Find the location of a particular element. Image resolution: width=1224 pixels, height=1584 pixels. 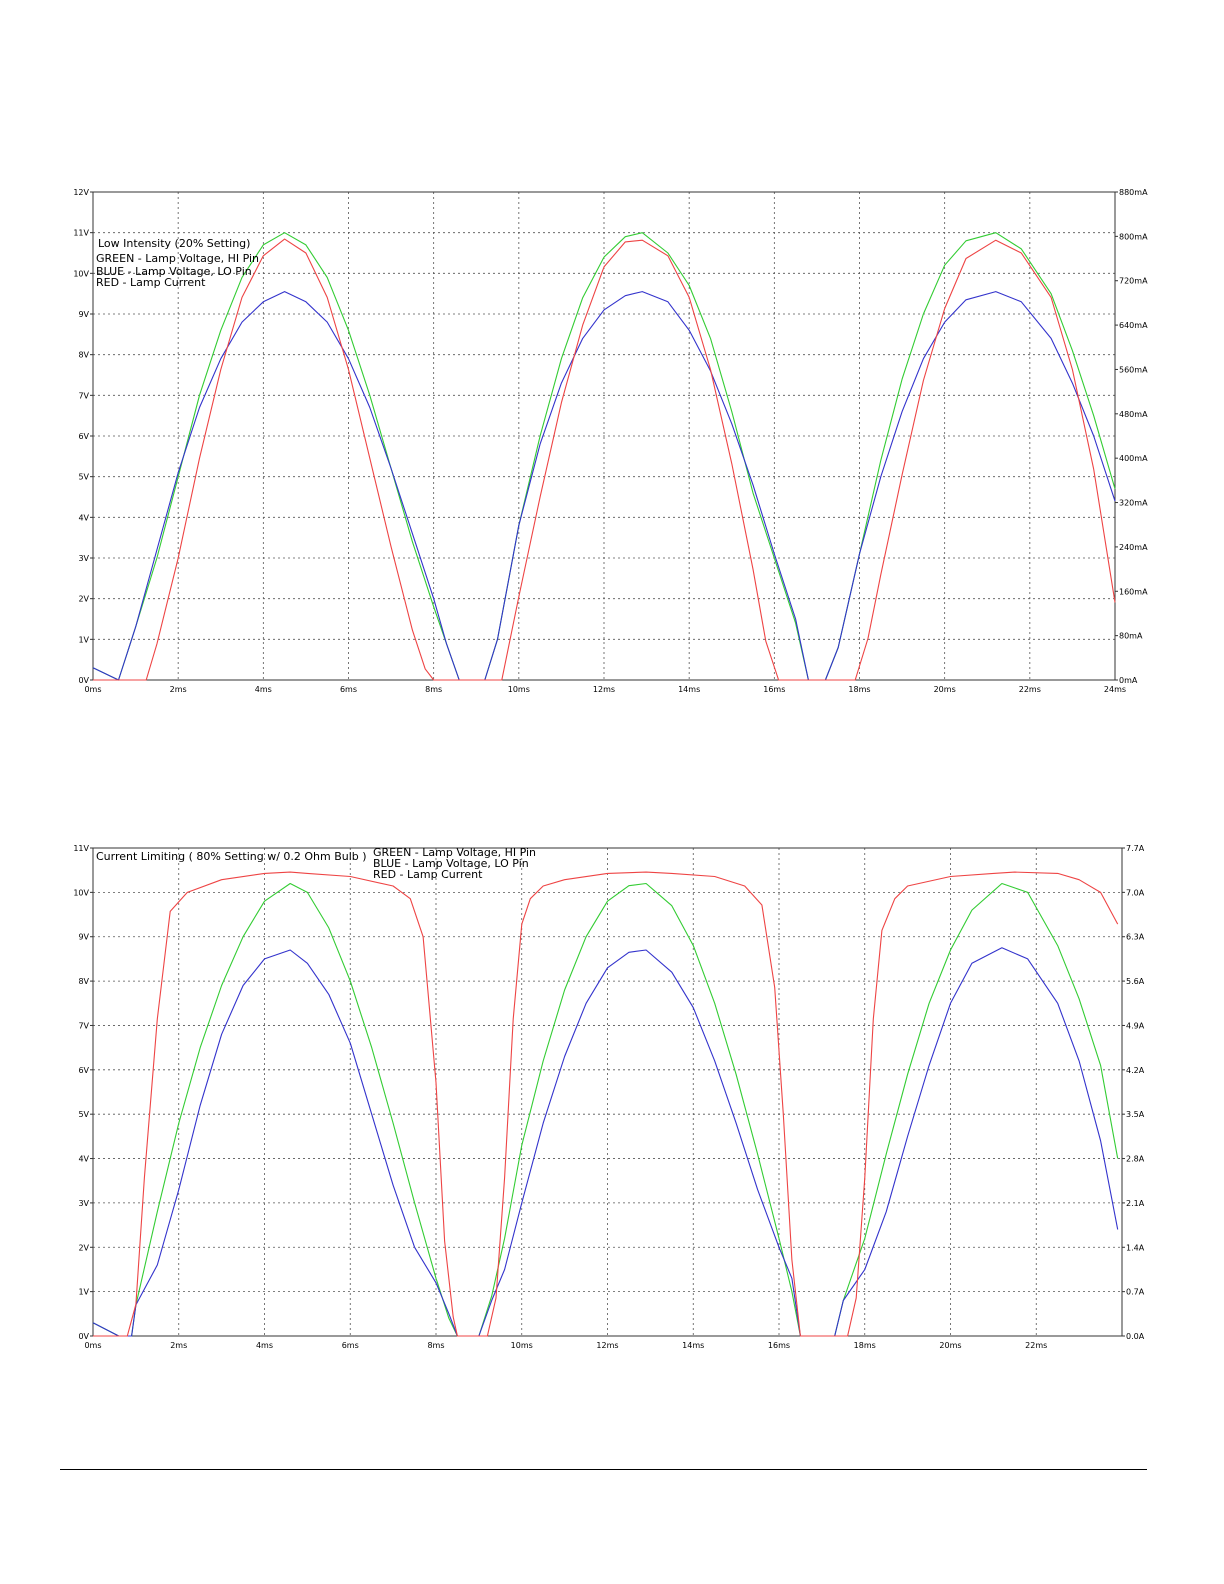

x-tick-label: 24ms is located at coordinates (1115, 689).